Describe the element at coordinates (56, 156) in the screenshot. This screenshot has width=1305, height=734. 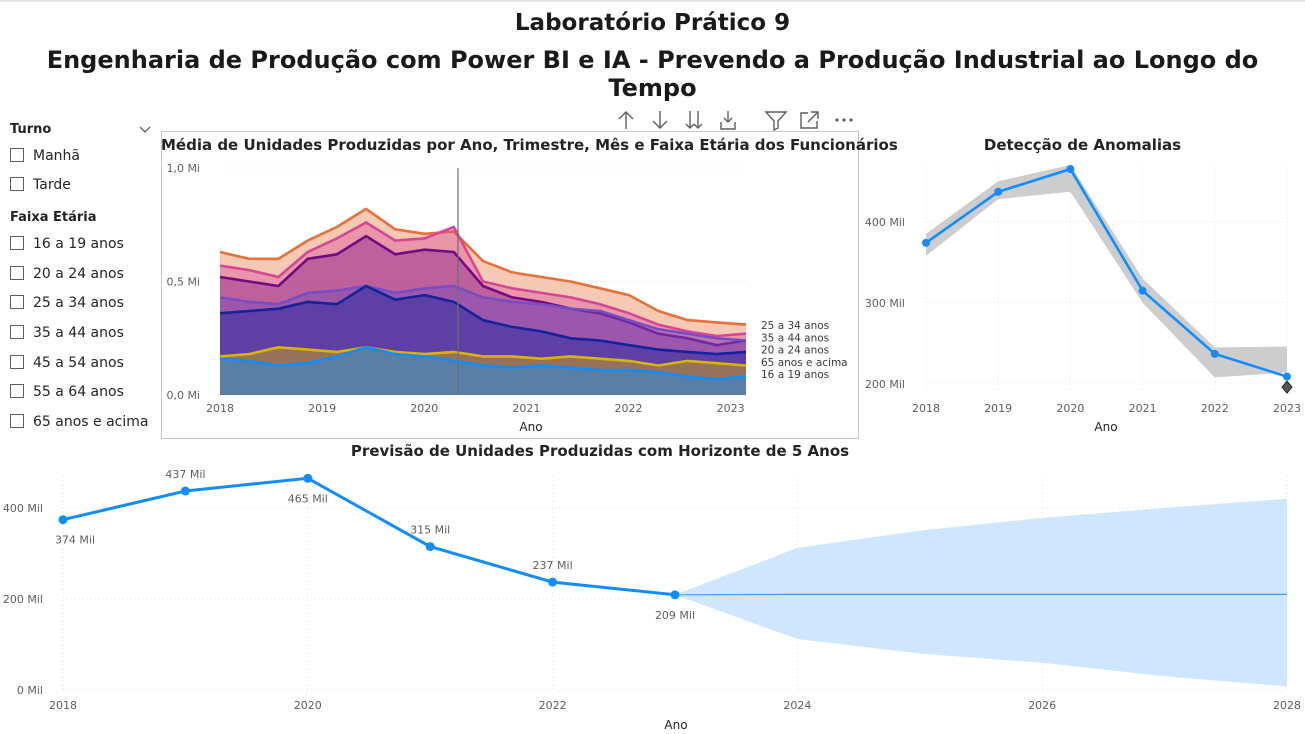
I see `slicer-option-label: Manhã` at that location.